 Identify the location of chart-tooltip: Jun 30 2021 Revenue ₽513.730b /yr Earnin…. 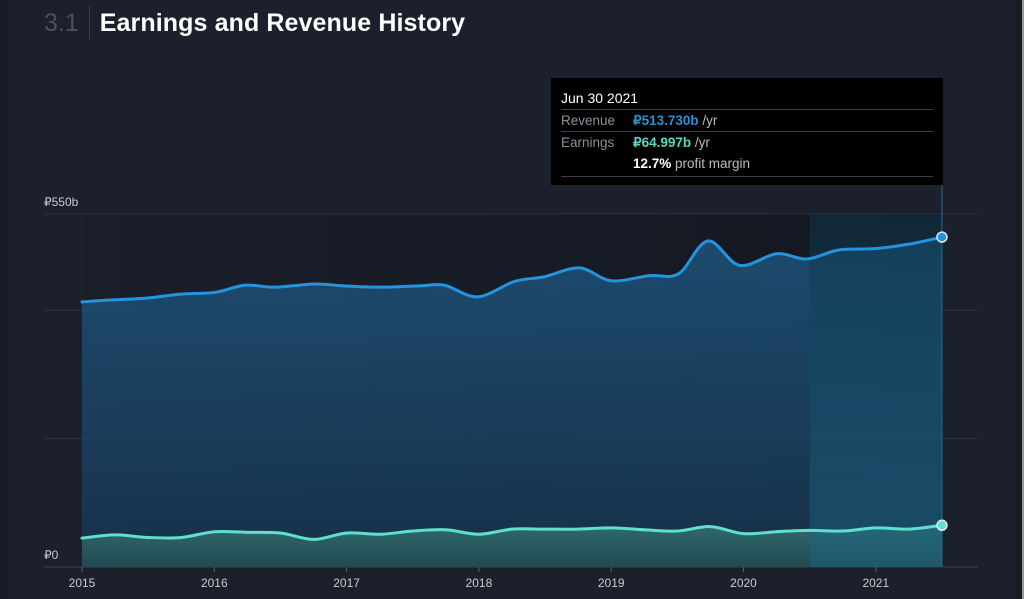
(747, 131).